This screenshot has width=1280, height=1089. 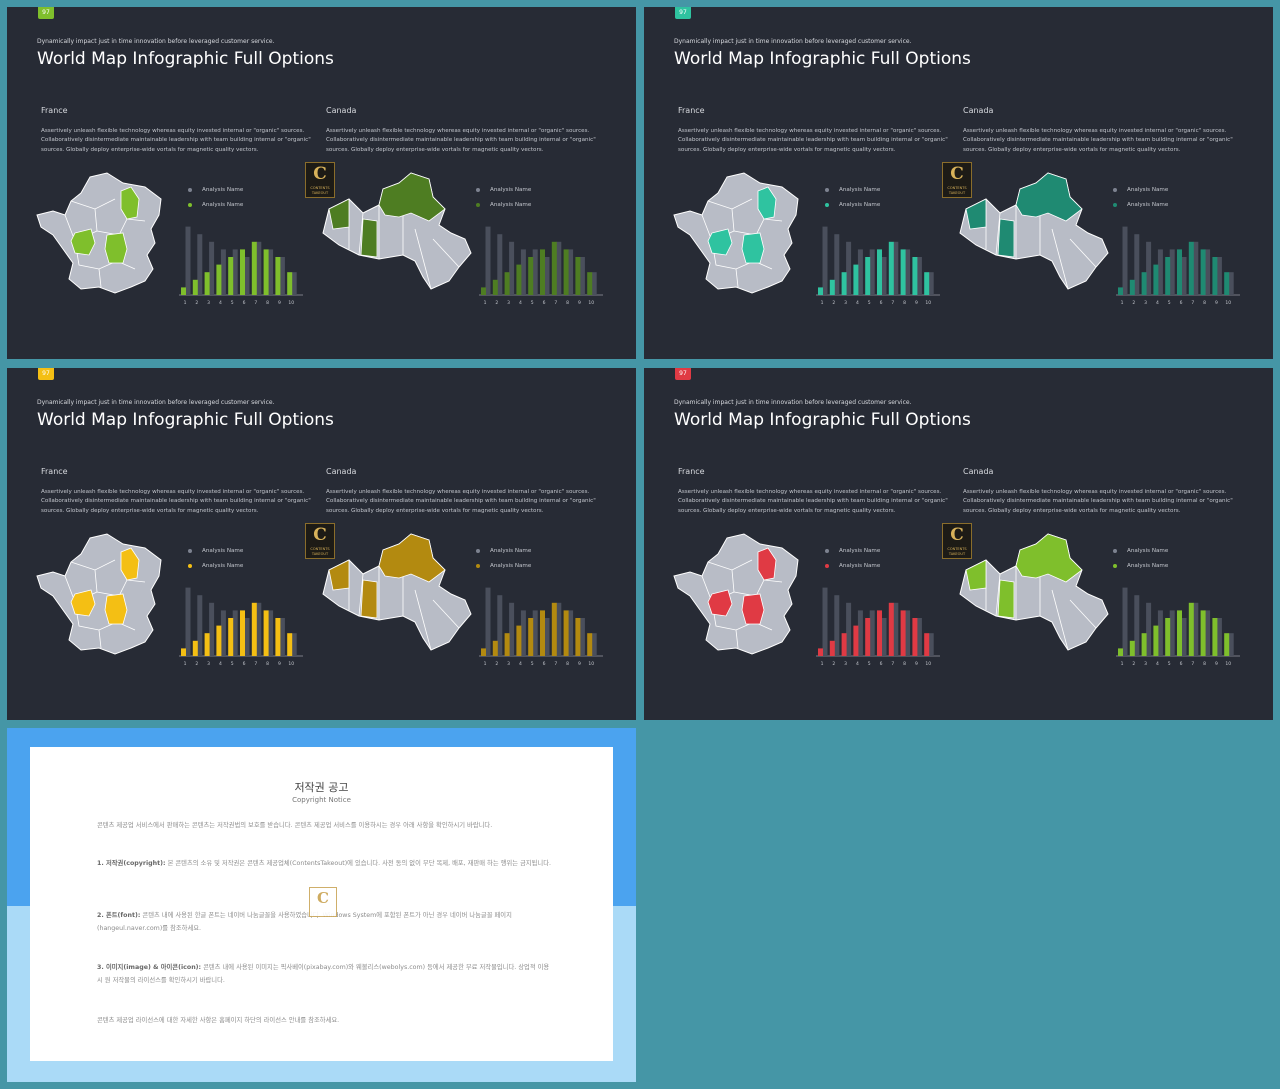 What do you see at coordinates (822, 420) in the screenshot?
I see `slide-title: World Map Infographic Full Options` at bounding box center [822, 420].